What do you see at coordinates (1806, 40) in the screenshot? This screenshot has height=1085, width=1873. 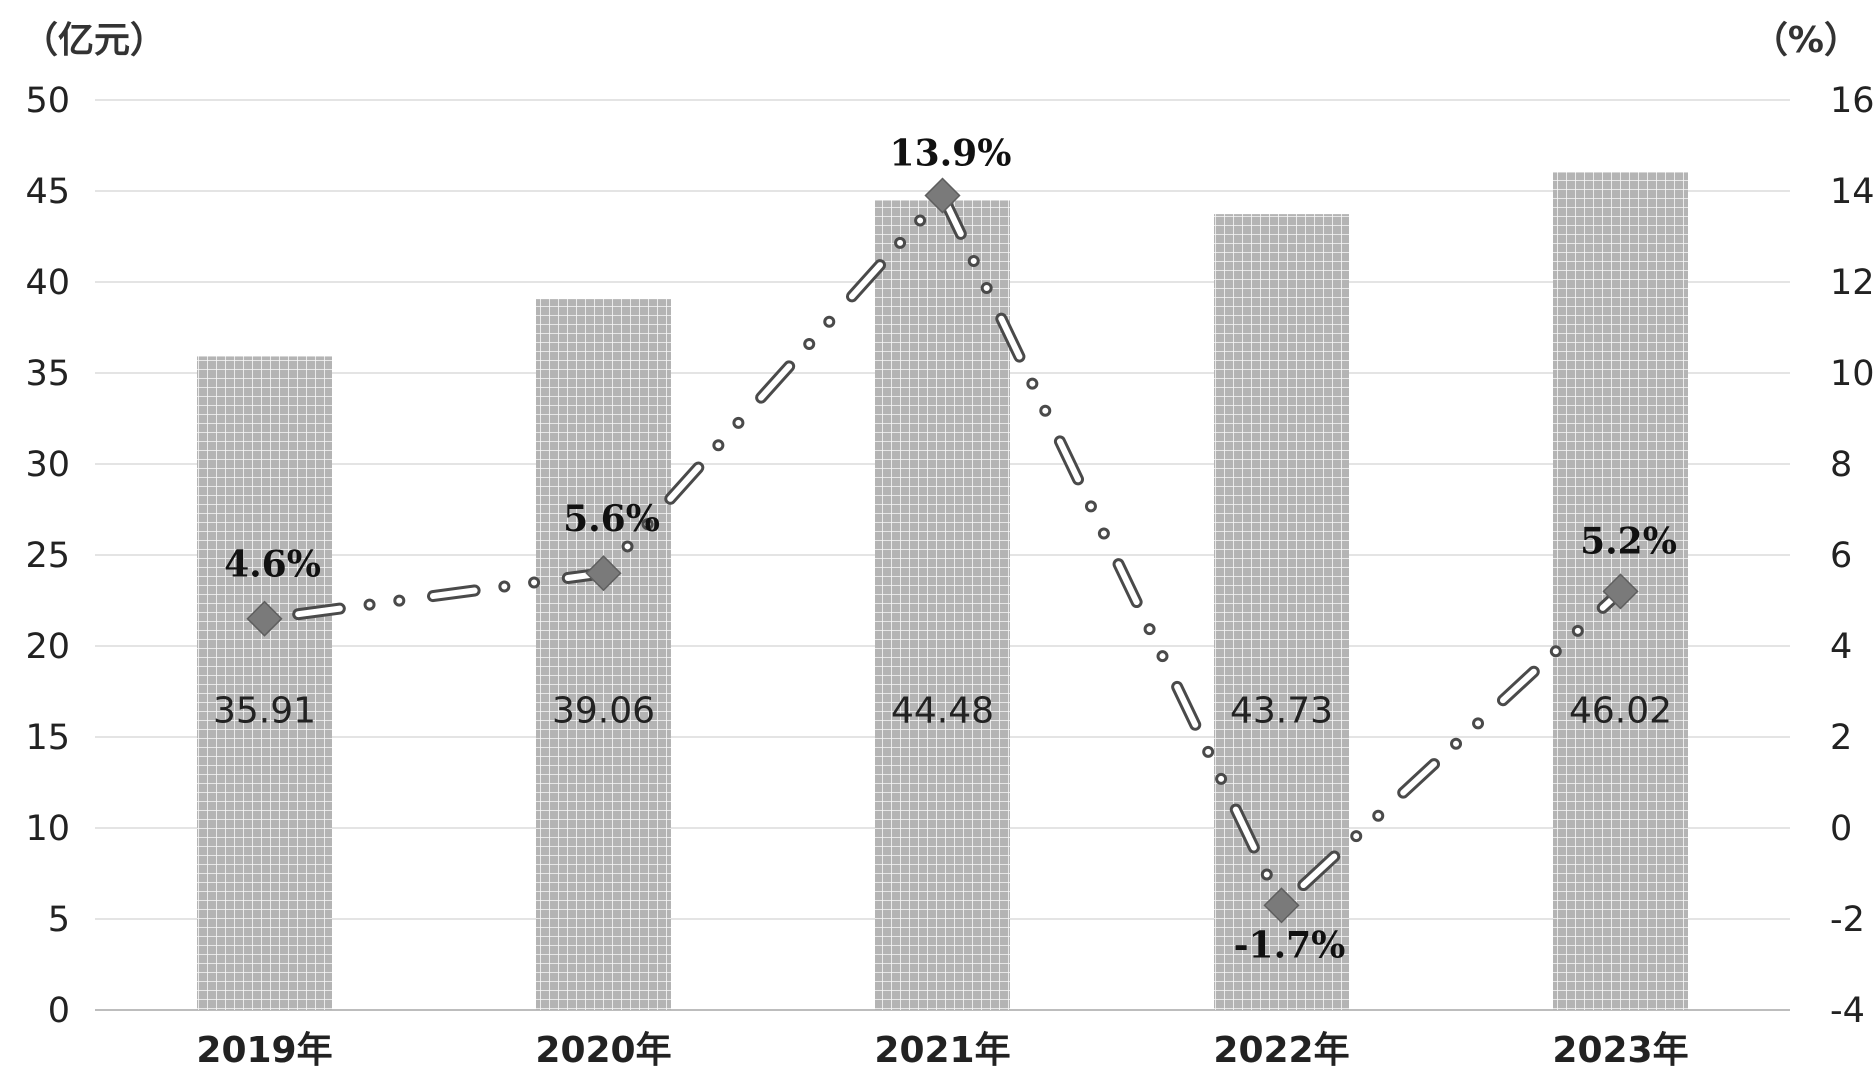 I see `right-axis-unit: （%）` at bounding box center [1806, 40].